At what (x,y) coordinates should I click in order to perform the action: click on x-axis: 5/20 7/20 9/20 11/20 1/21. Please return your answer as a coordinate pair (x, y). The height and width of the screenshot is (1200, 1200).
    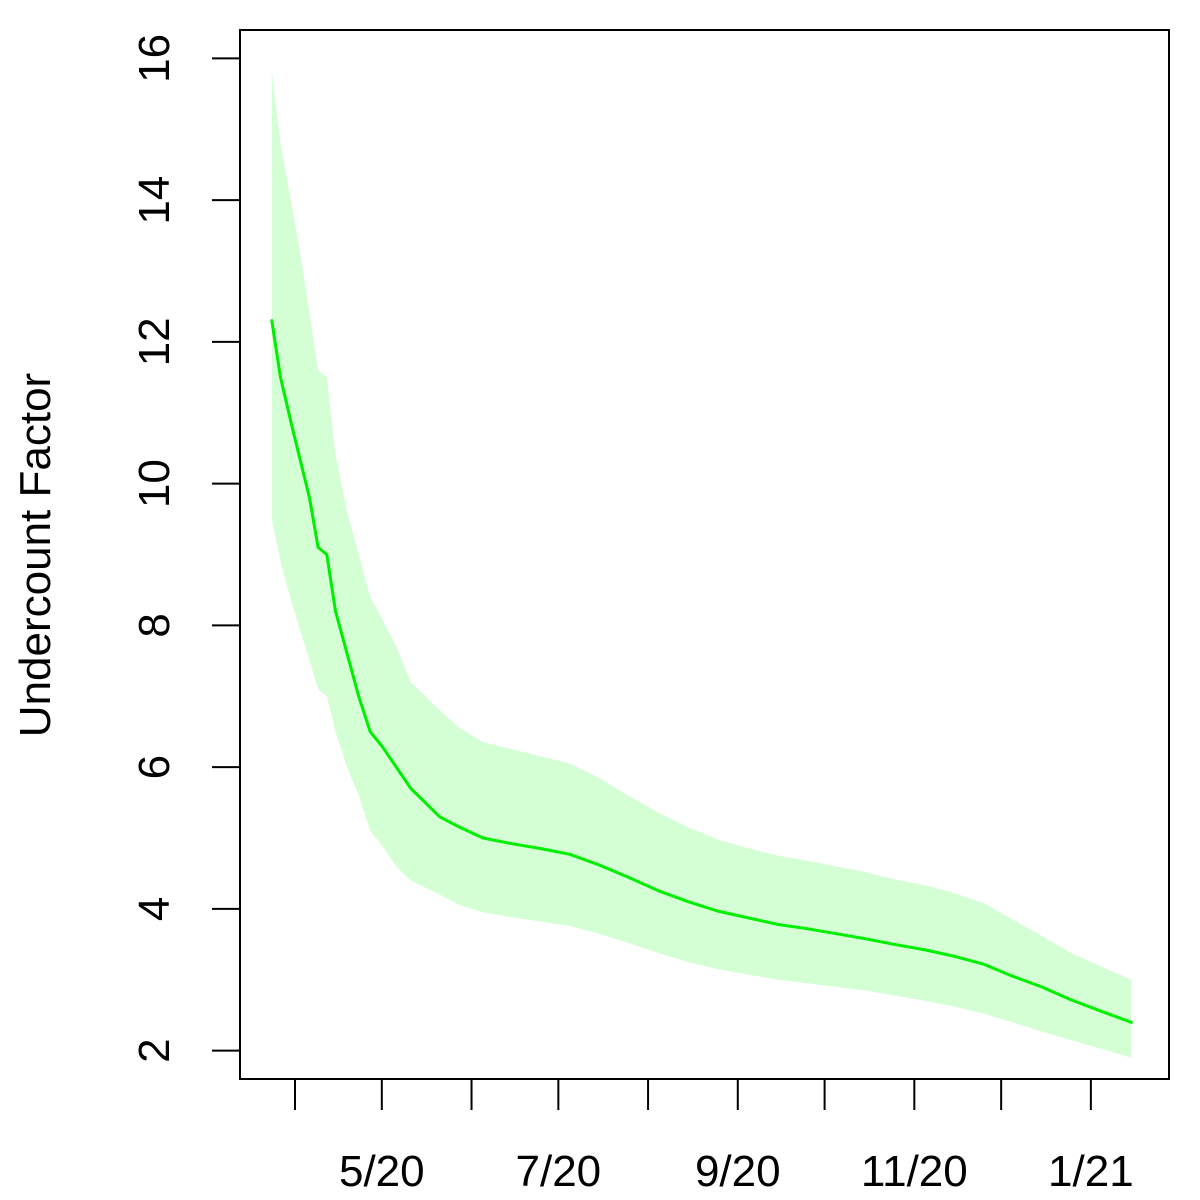
    Looking at the image, I should click on (713, 1137).